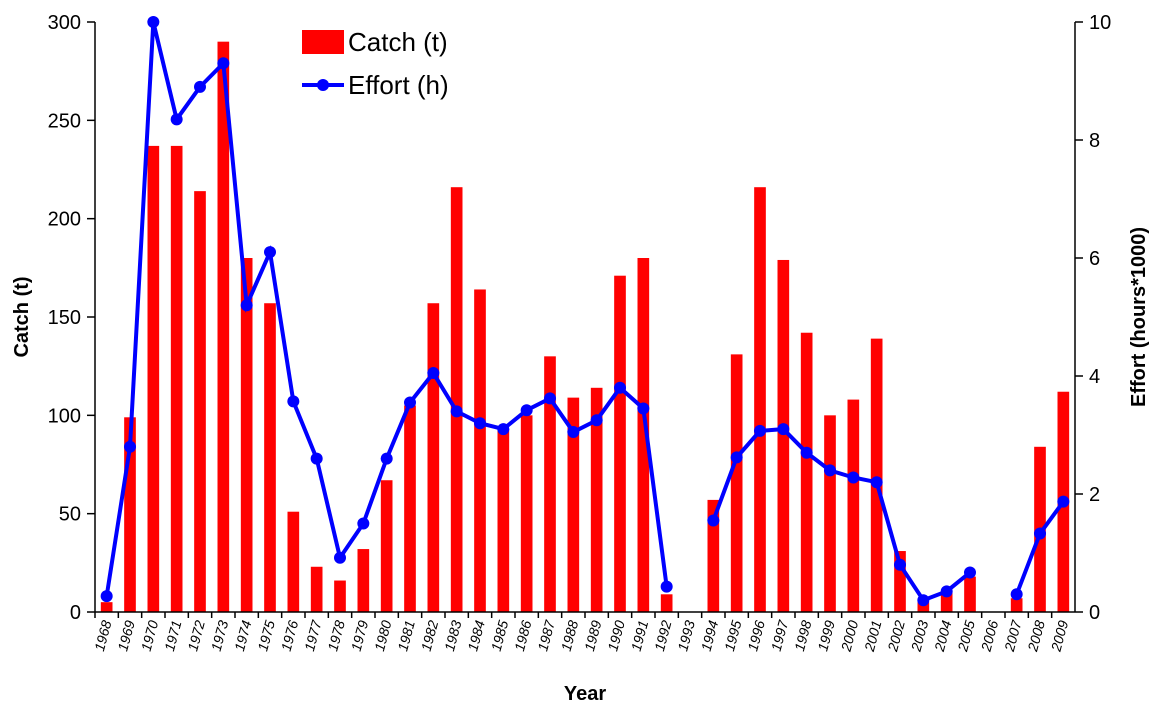  What do you see at coordinates (453, 635) in the screenshot?
I see `x-tick-label: 1983` at bounding box center [453, 635].